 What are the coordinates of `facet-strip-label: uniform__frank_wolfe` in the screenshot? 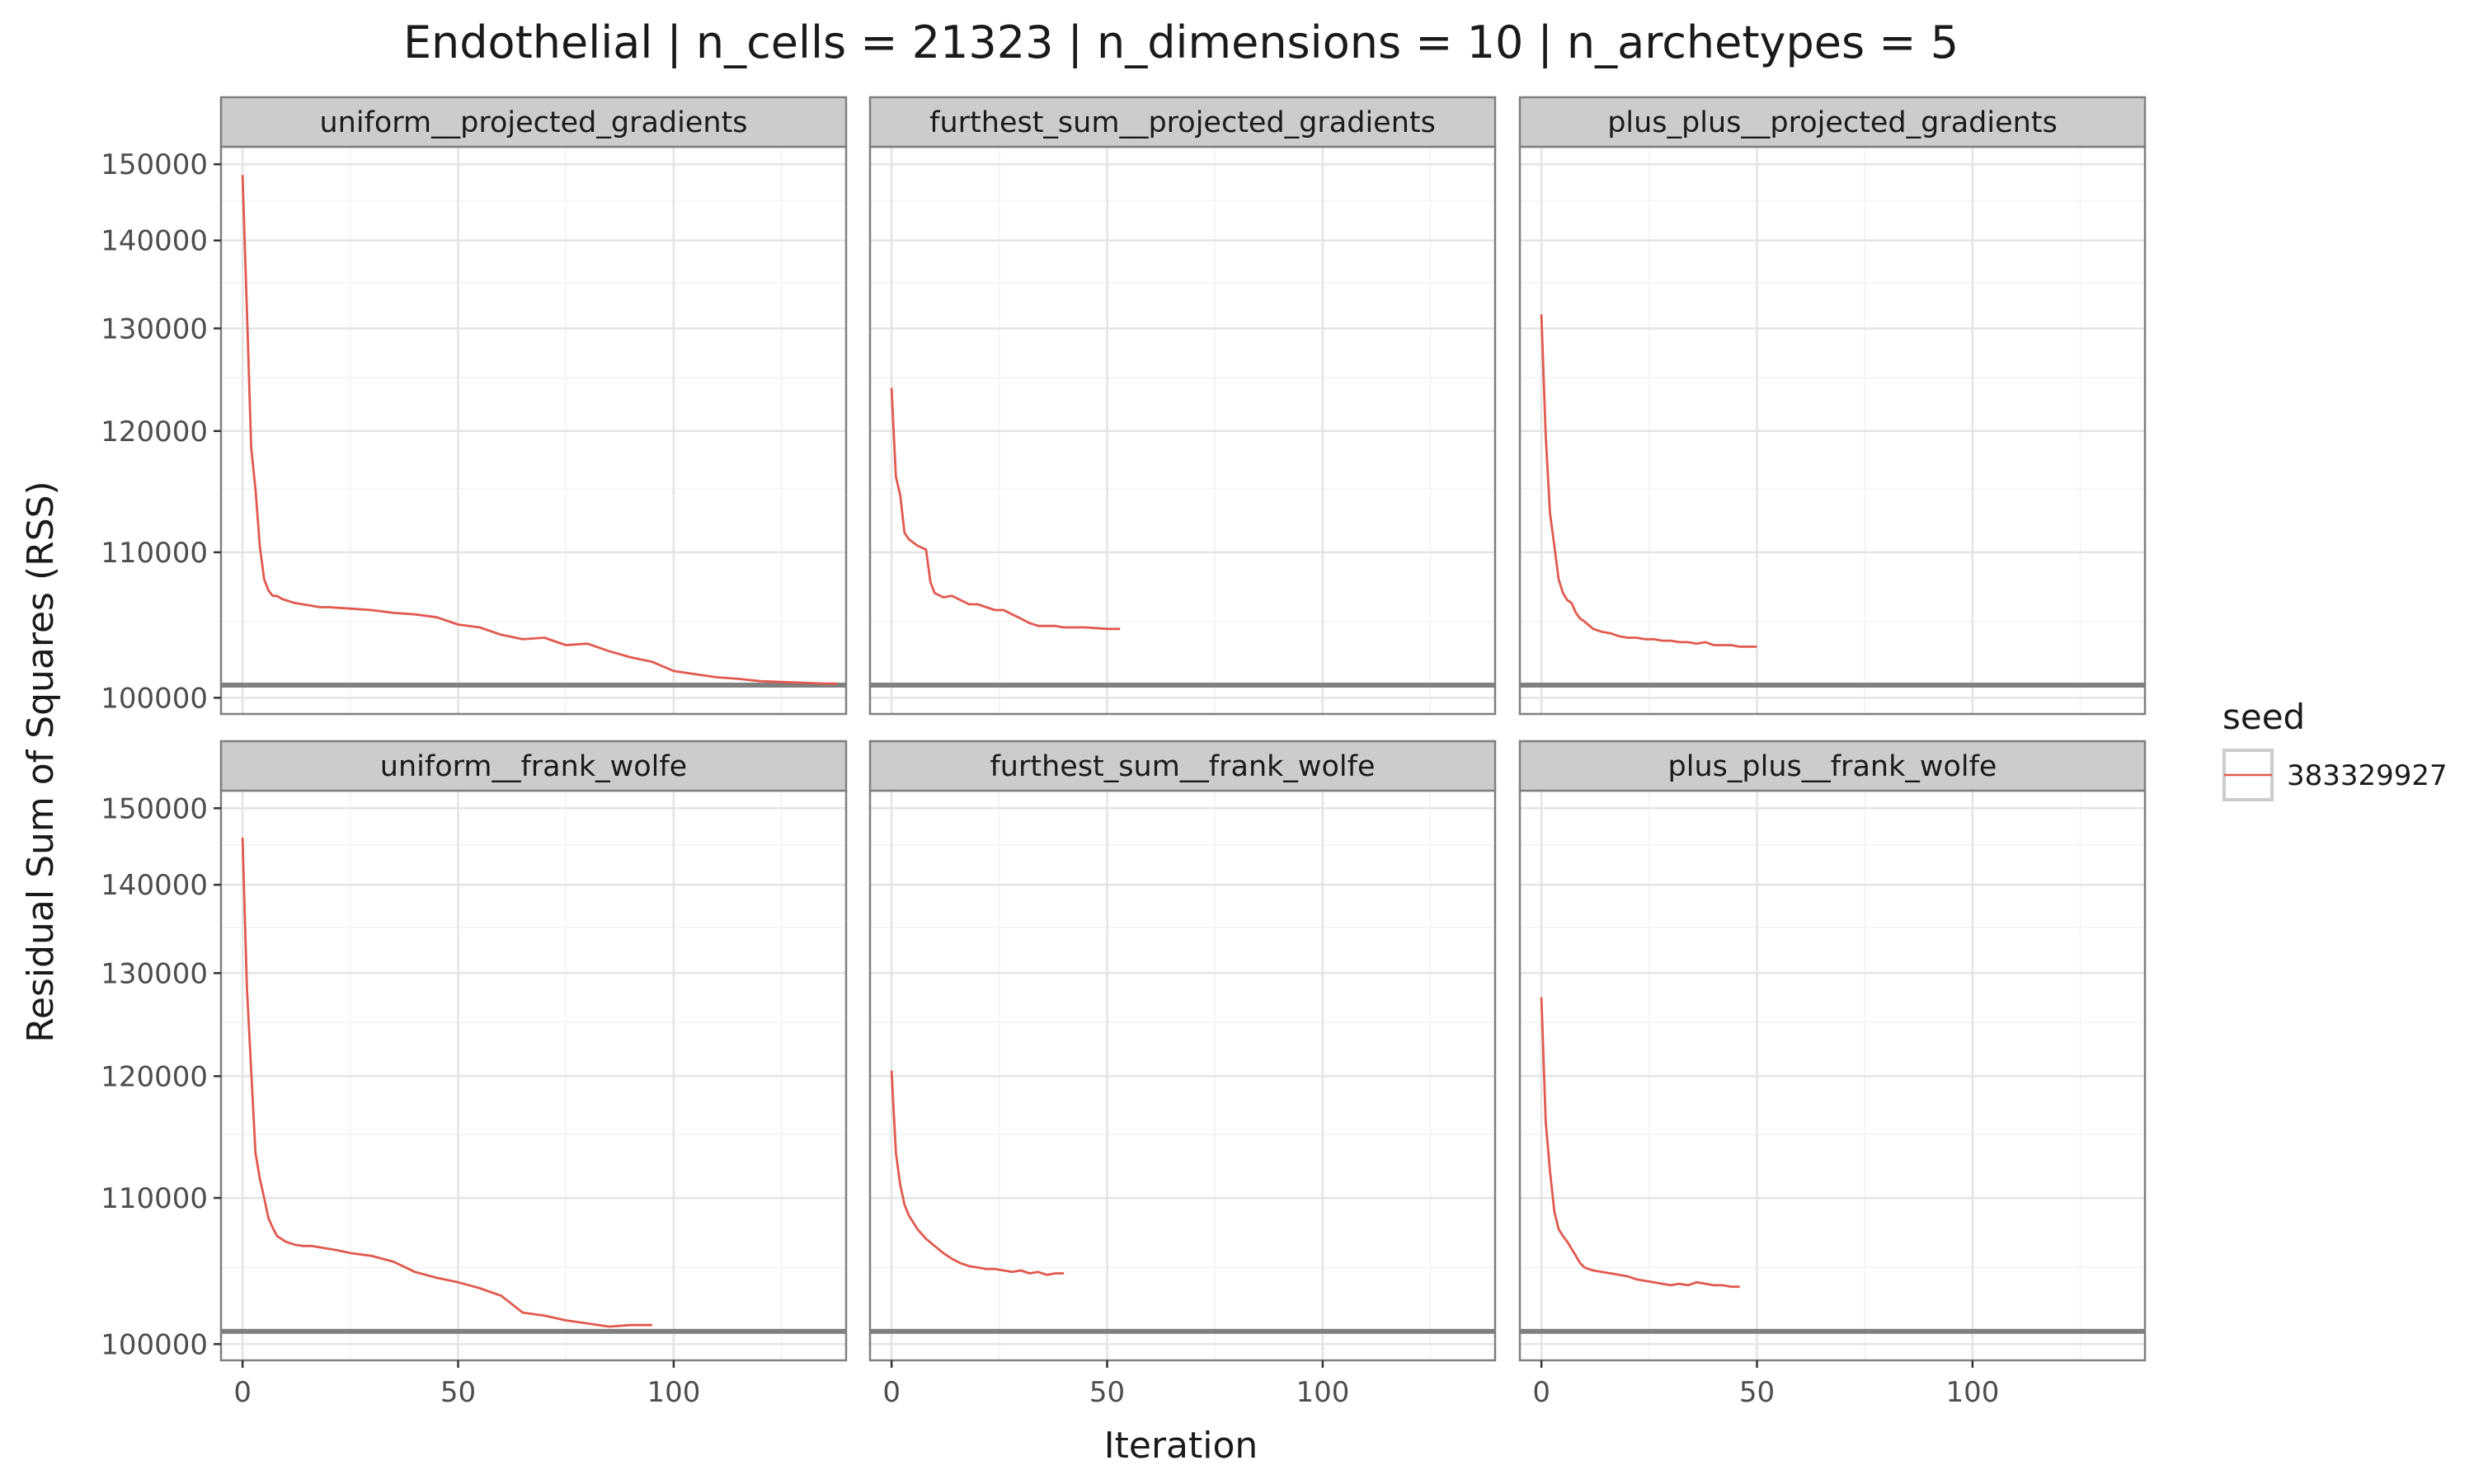 It's located at (533, 766).